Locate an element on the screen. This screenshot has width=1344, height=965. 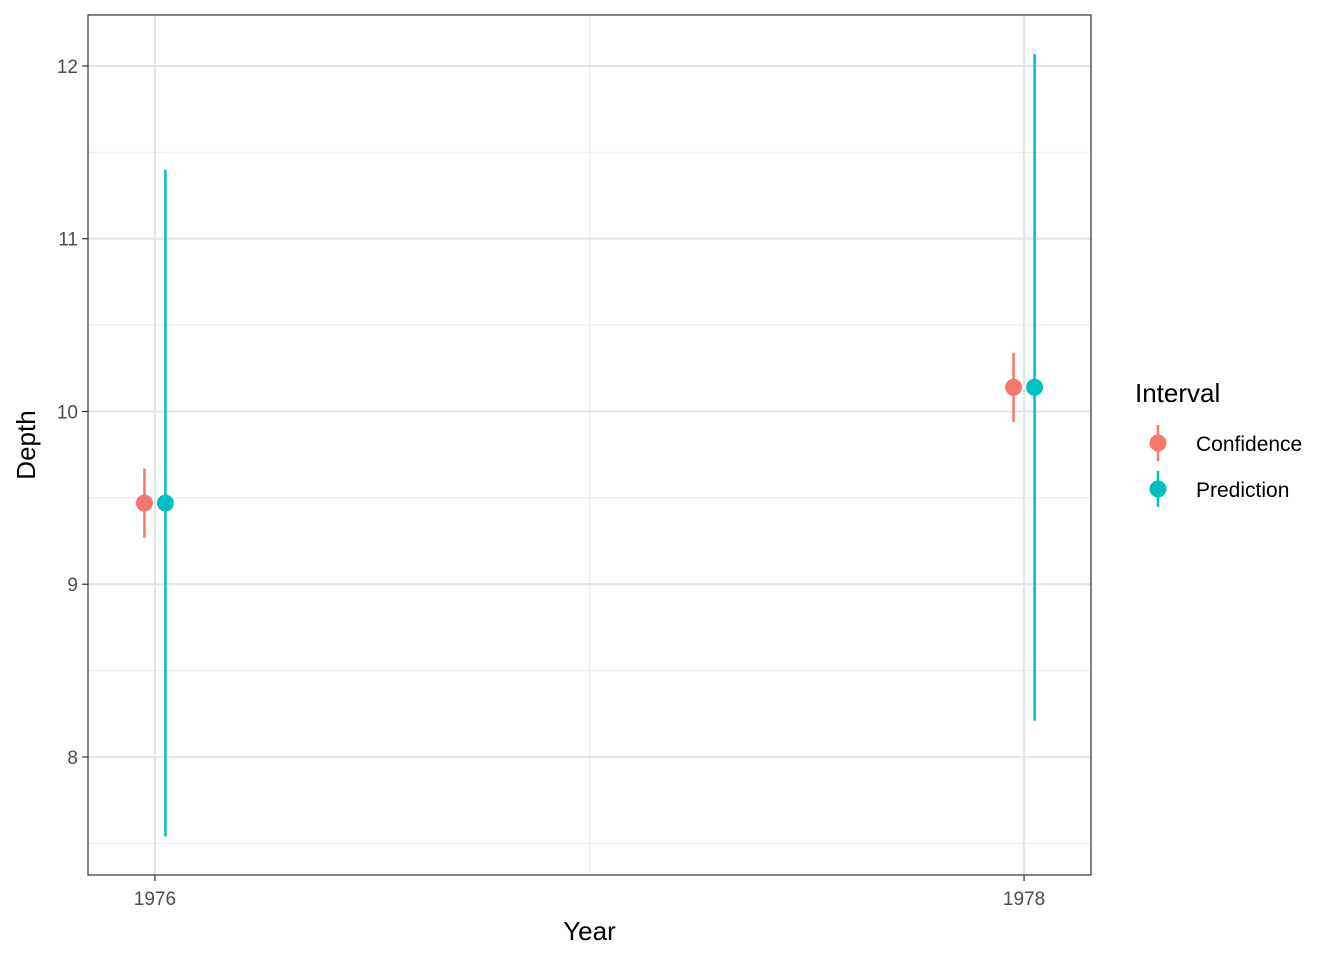
legend-label: Prediction is located at coordinates (1242, 490).